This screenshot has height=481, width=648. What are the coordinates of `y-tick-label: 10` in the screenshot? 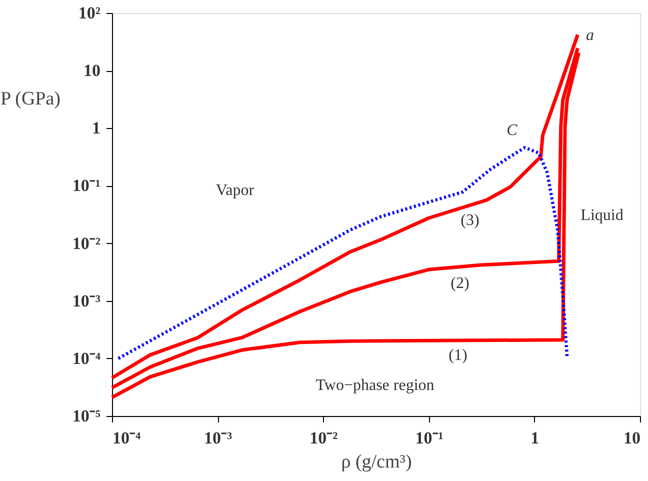 It's located at (92, 70).